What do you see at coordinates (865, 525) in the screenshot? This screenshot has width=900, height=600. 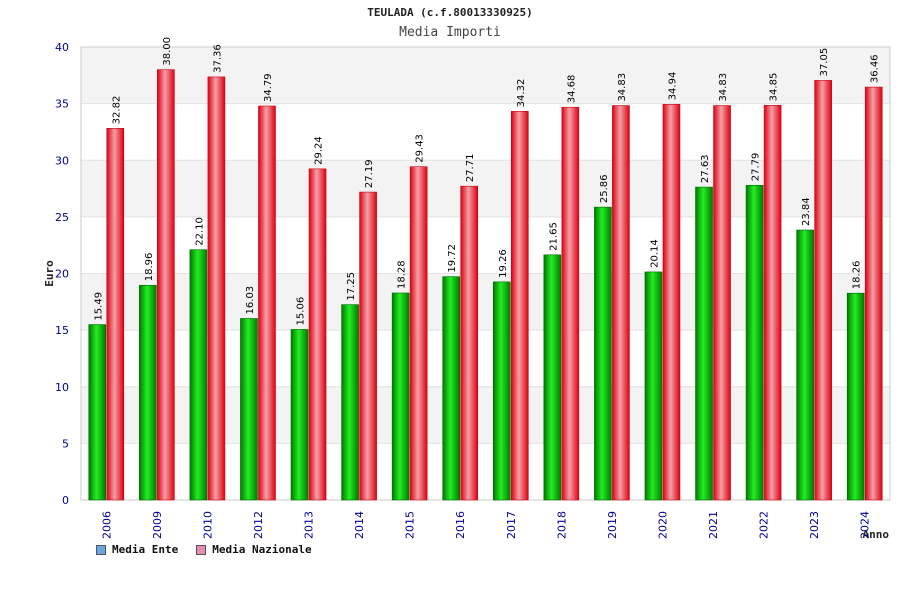 I see `x-tick-label: 2024` at bounding box center [865, 525].